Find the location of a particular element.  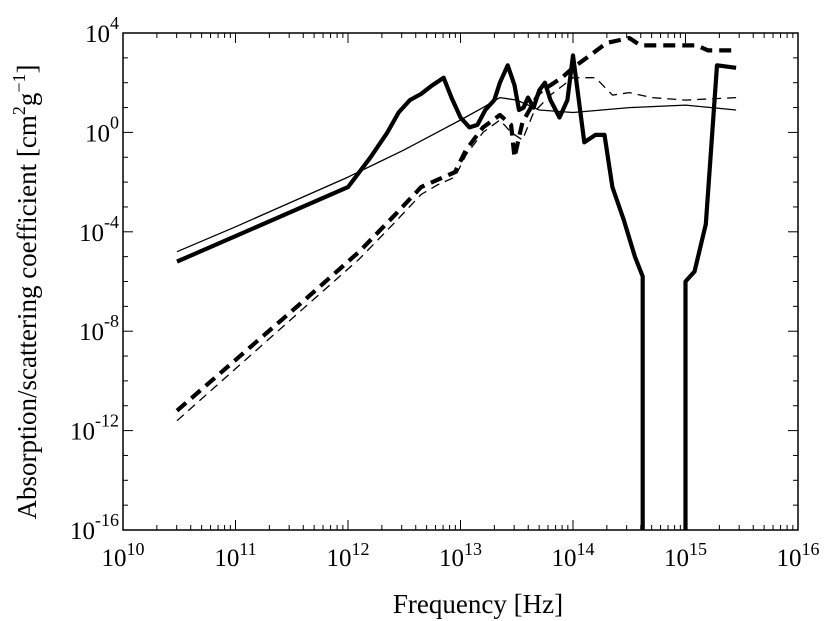

y-axis-title-sup-2: 2 is located at coordinates (19, 110).